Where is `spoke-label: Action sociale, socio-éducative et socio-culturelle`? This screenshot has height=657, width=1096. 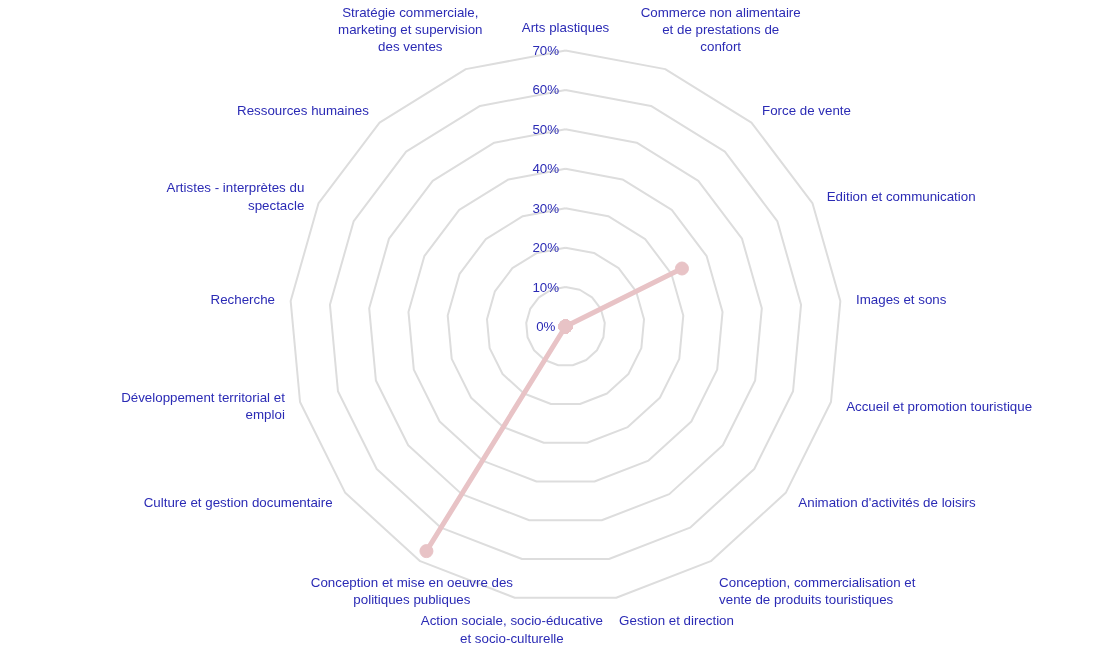 spoke-label: Action sociale, socio-éducative et socio-culturelle is located at coordinates (512, 629).